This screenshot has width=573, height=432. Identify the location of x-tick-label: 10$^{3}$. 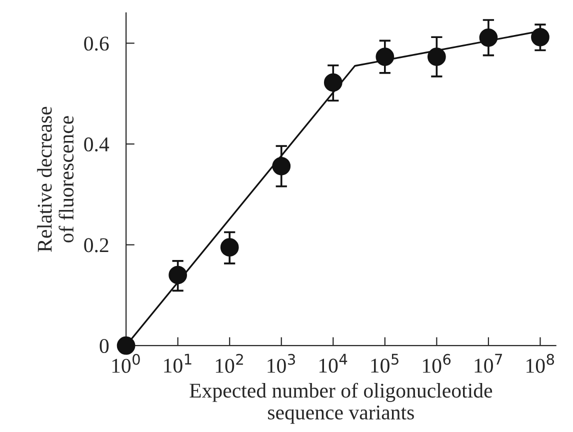
(281, 363).